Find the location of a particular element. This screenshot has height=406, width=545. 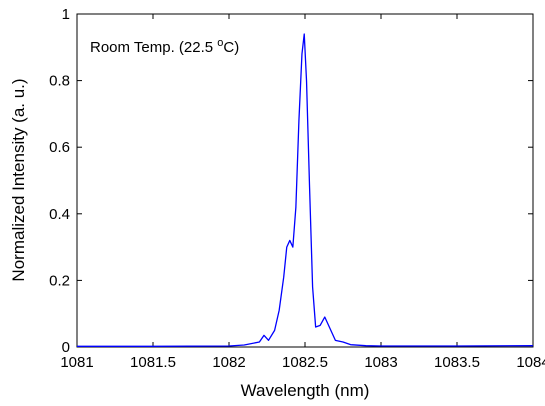

annotation-superscript: o is located at coordinates (220, 43).